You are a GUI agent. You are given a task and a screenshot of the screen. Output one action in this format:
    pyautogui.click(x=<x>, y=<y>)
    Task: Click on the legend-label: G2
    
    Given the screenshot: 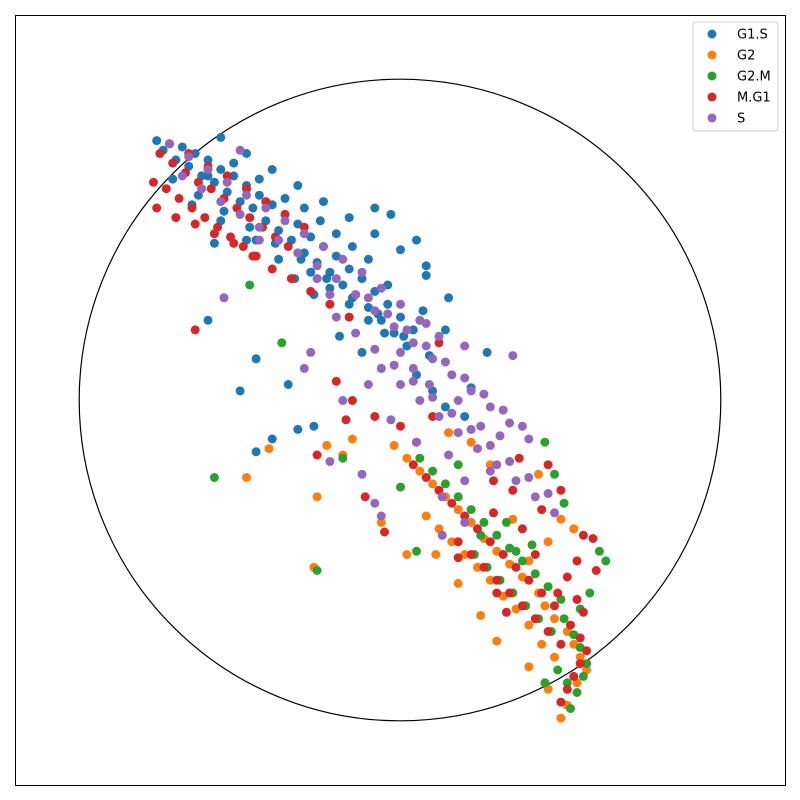 What is the action you would take?
    pyautogui.click(x=746, y=56)
    